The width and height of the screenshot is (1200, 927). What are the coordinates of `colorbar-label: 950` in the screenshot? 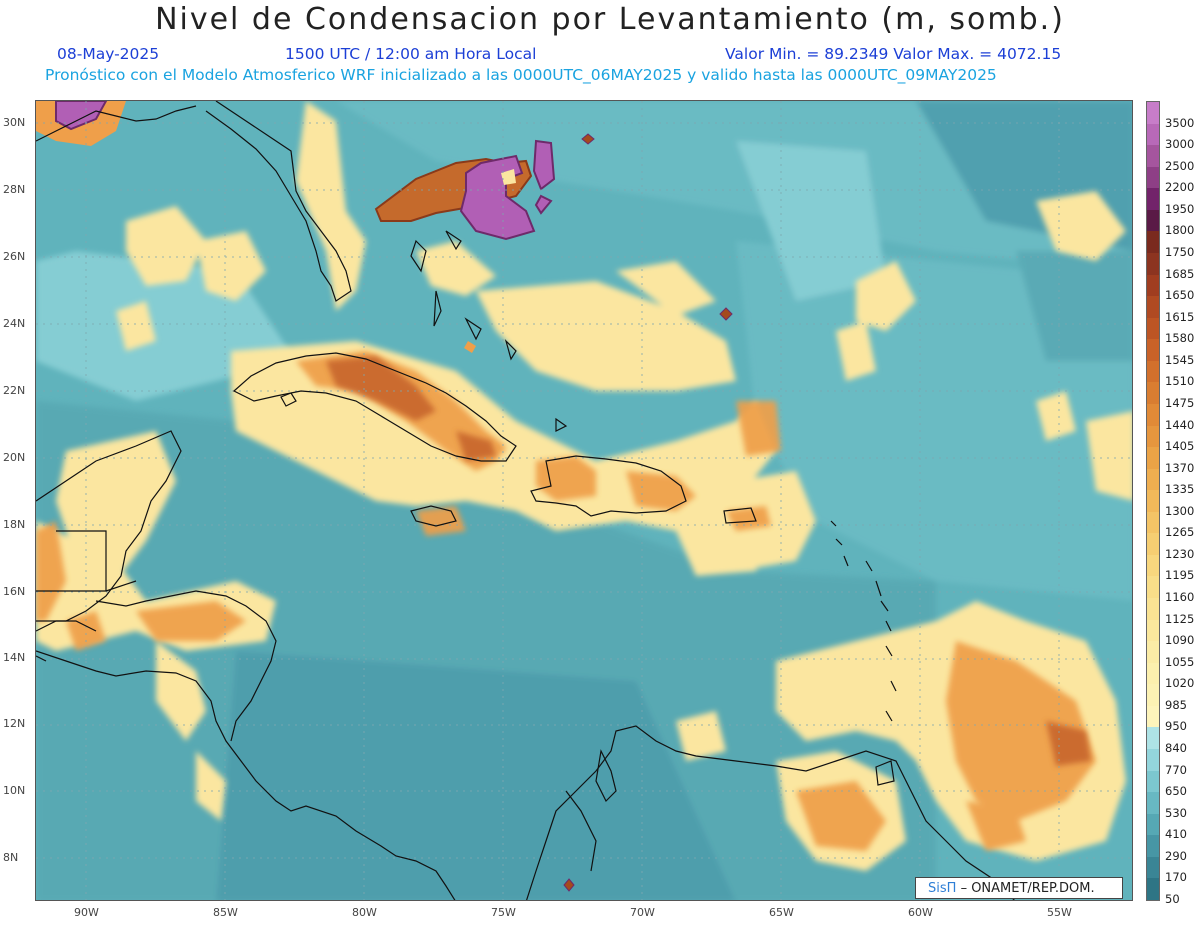 It's located at (1176, 726).